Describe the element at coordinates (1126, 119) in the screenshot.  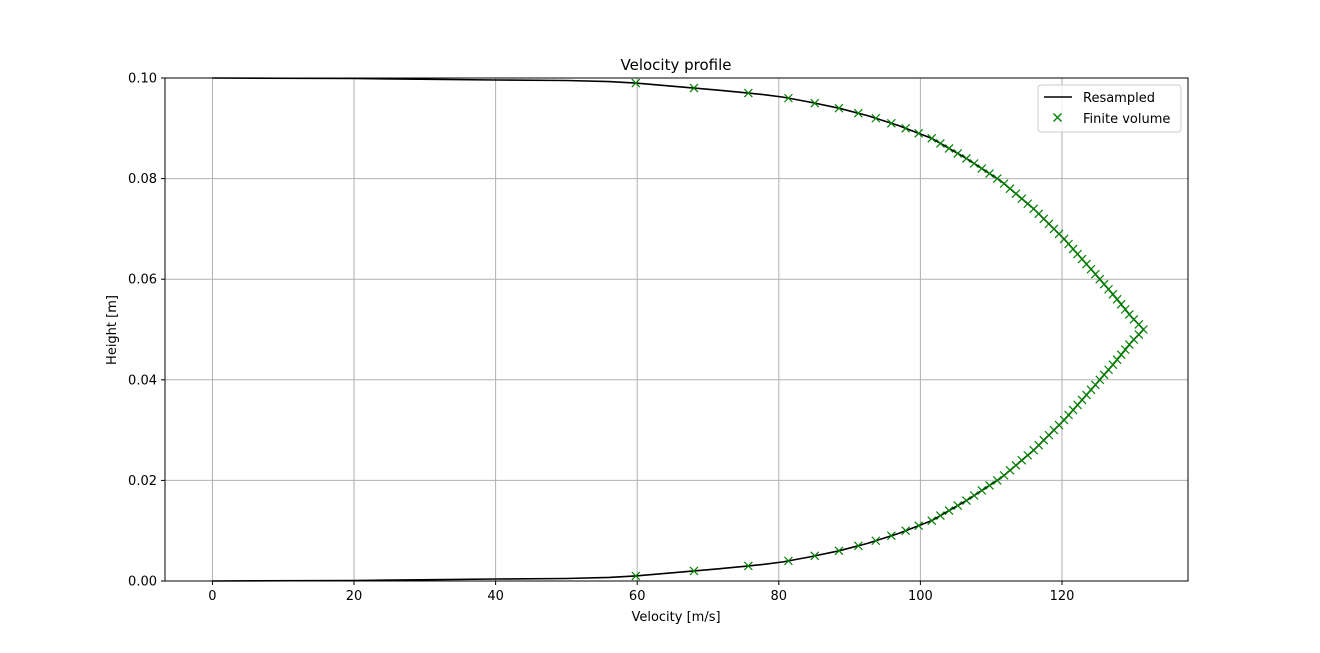
I see `legend-label-finite-volume: Finite volume` at that location.